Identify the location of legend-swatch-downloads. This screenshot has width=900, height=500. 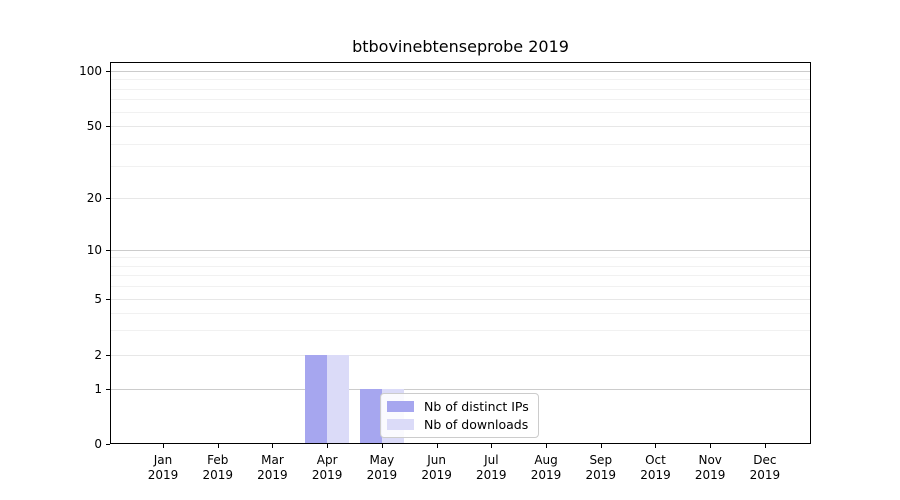
(400, 424).